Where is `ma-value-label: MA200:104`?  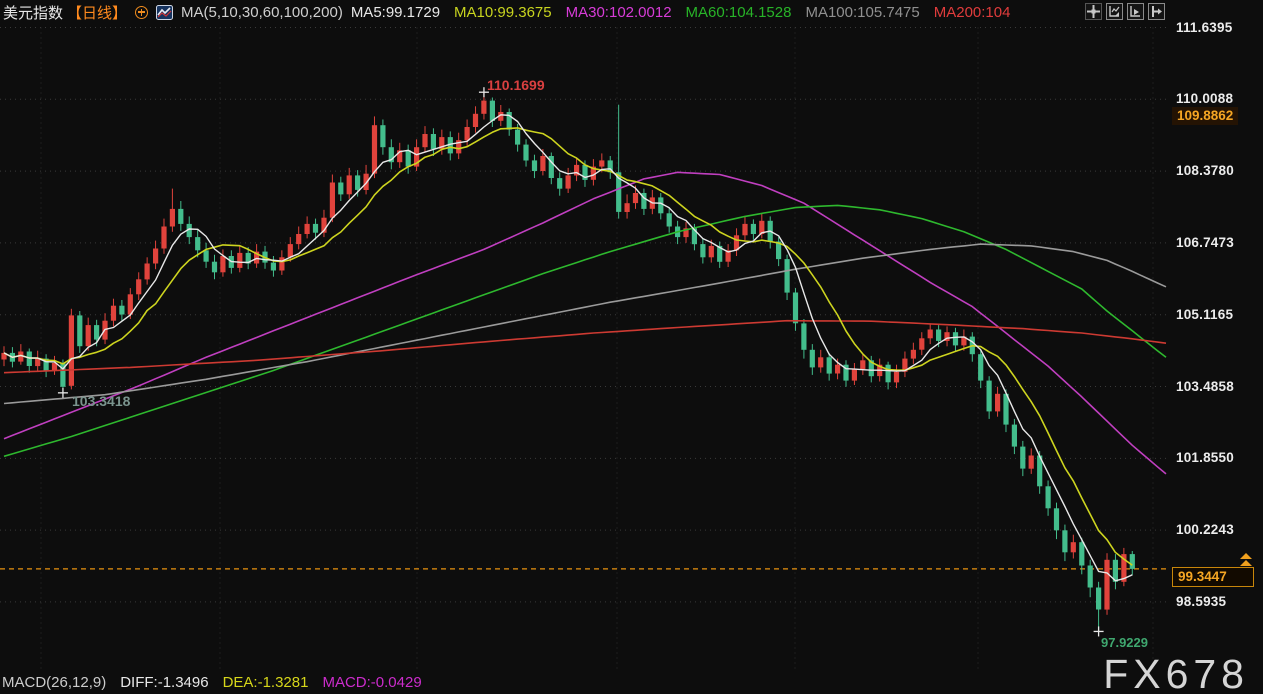 ma-value-label: MA200:104 is located at coordinates (972, 12).